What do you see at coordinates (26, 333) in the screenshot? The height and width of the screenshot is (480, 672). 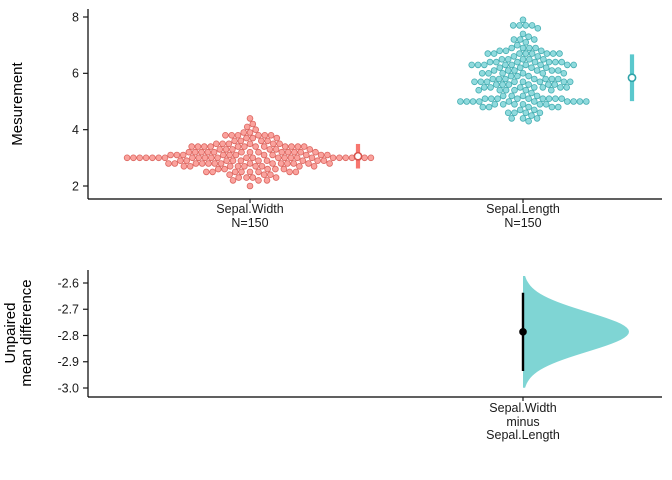 I see `bottom-y-axis-title-line-2: mean difference` at bounding box center [26, 333].